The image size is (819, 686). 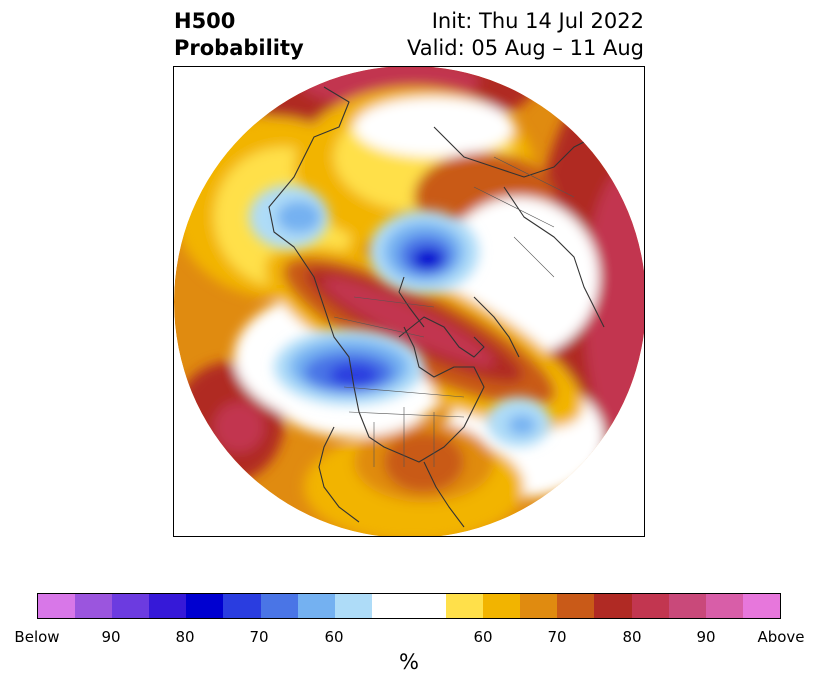 What do you see at coordinates (781, 637) in the screenshot?
I see `colorbar-tick-label: Above` at bounding box center [781, 637].